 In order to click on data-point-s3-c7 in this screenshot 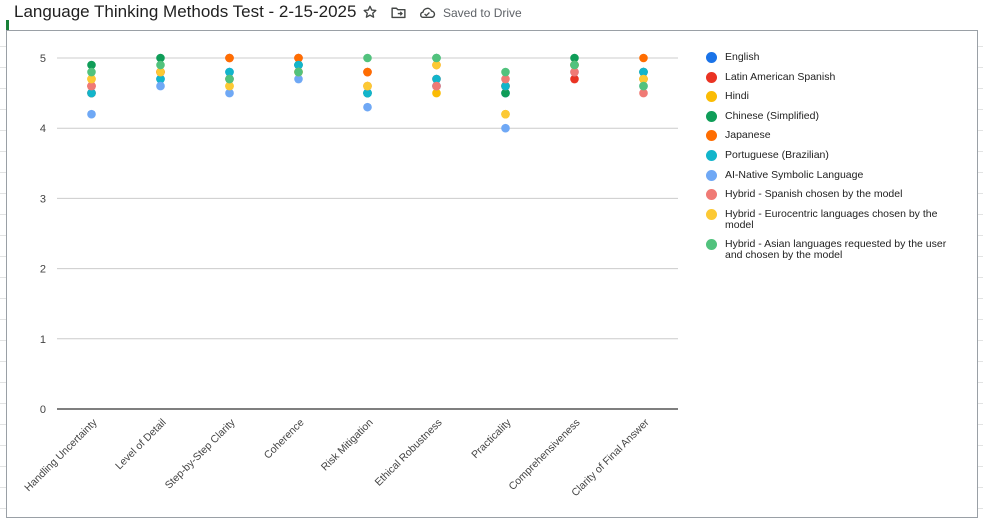, I will do `click(574, 58)`.